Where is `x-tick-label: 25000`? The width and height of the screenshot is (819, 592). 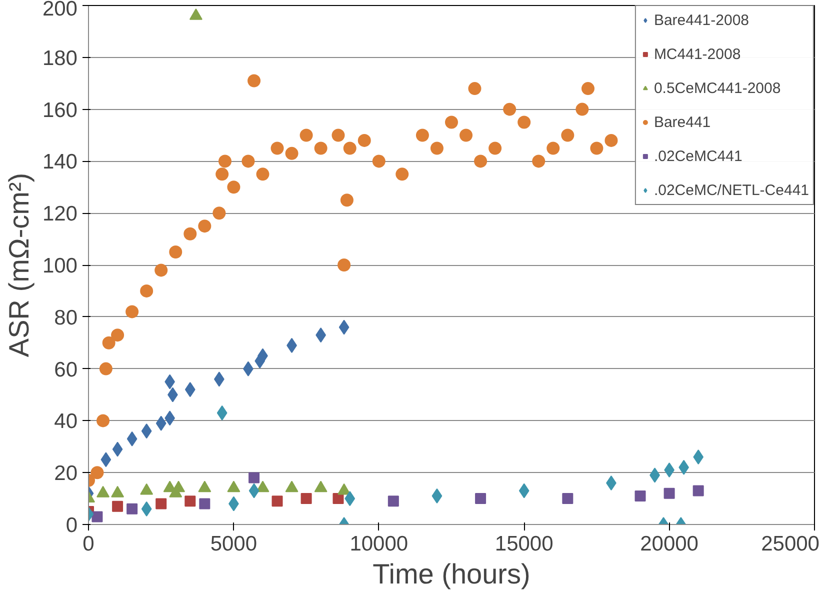 x-tick-label: 25000 is located at coordinates (790, 544).